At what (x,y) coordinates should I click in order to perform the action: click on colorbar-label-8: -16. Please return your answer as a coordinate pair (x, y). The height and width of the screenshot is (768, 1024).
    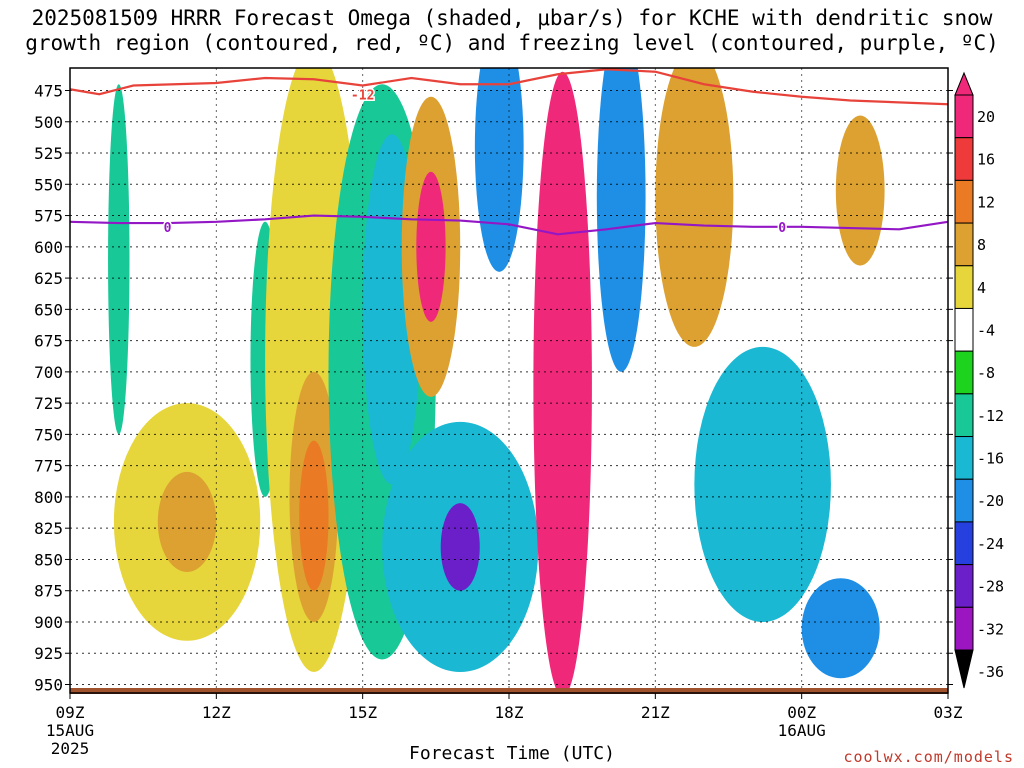
    Looking at the image, I should click on (990, 459).